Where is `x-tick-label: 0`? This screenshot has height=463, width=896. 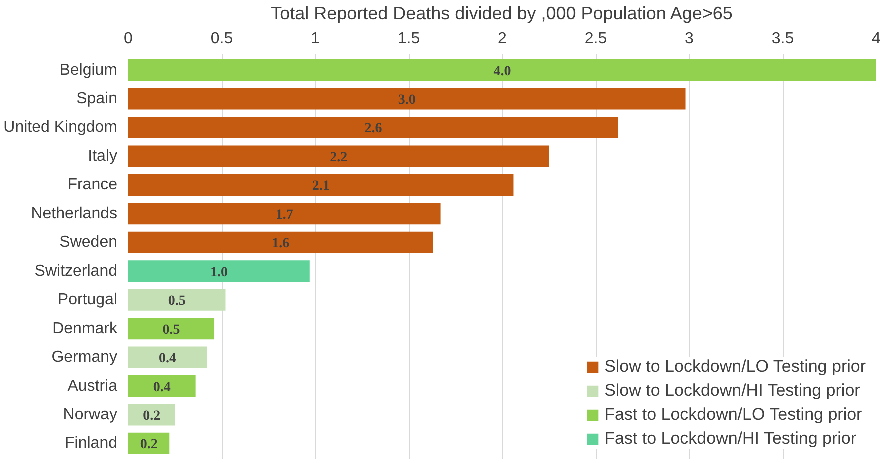
x-tick-label: 0 is located at coordinates (129, 39).